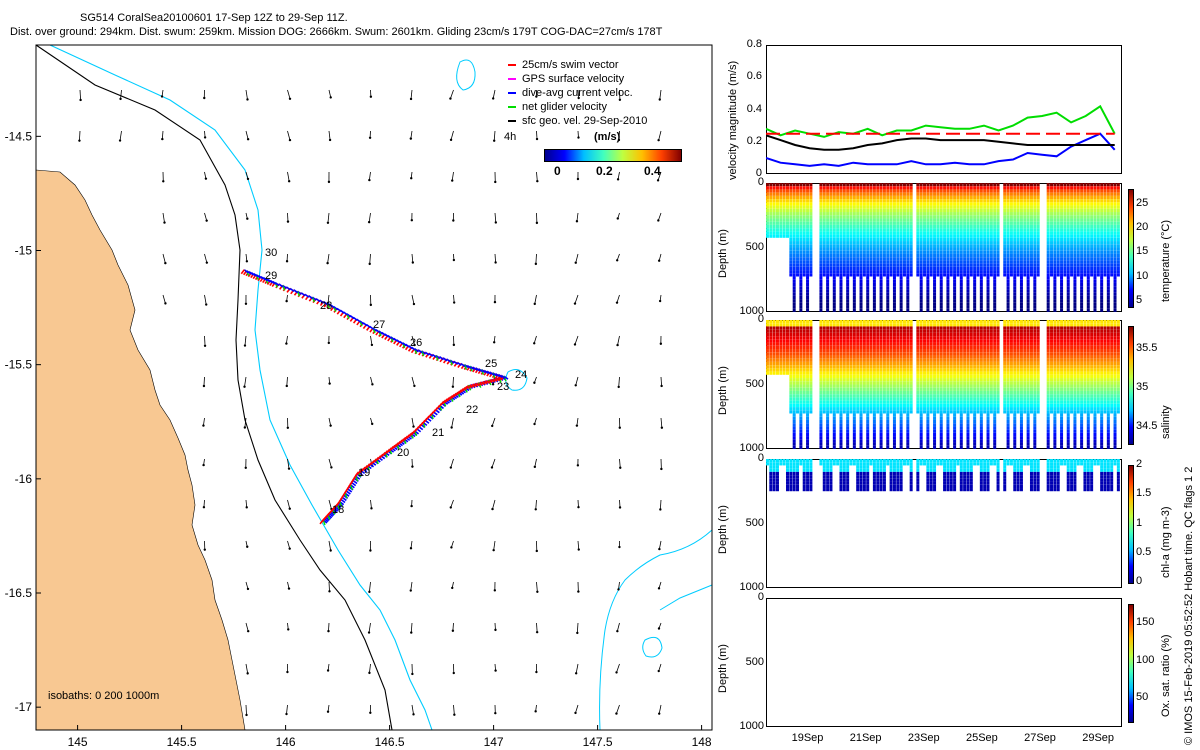  I want to click on dac-vector, so click(469, 367).